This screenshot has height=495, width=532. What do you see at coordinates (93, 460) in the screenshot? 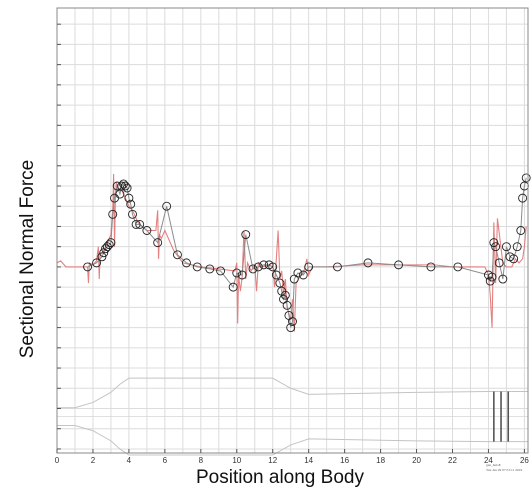
I see `x-tick-label: 2` at bounding box center [93, 460].